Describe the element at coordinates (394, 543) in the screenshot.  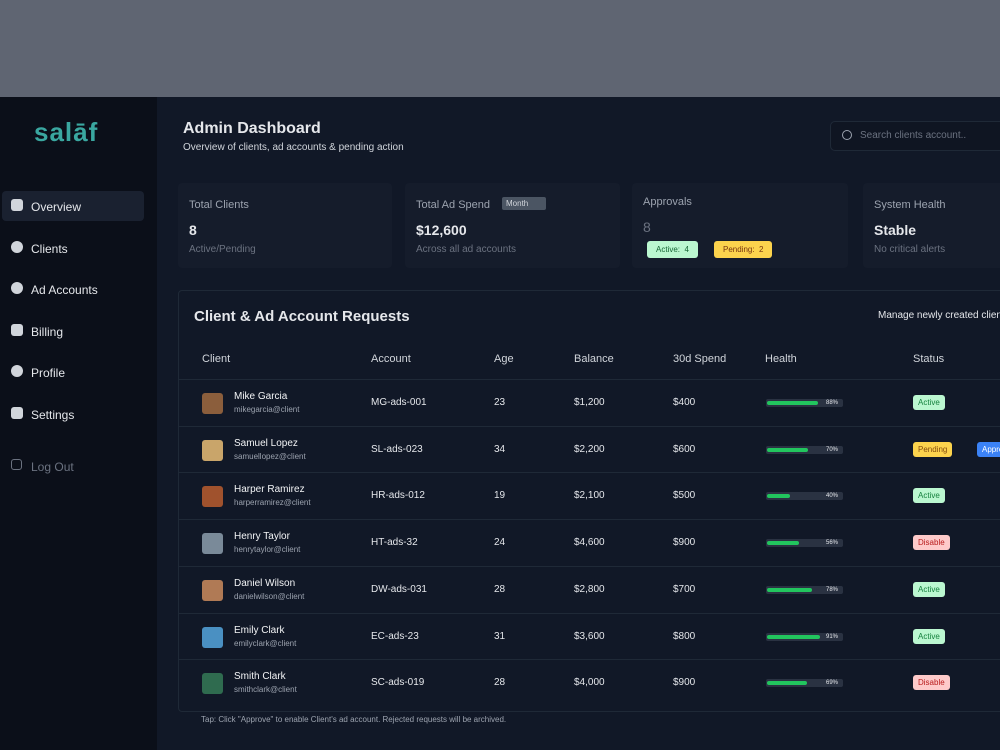
I see `account-id: HT-ads-32` at that location.